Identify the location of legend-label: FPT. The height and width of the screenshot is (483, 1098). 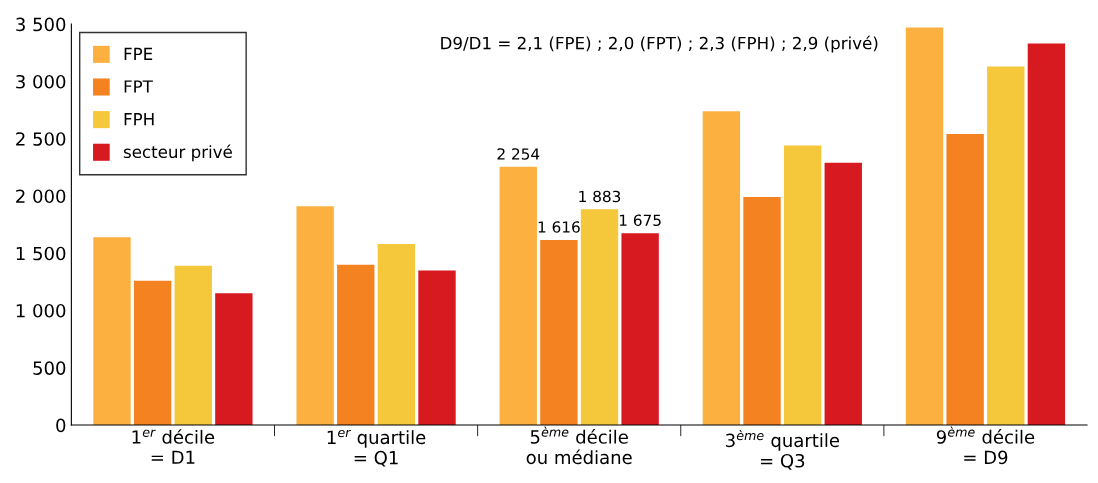
(138, 86).